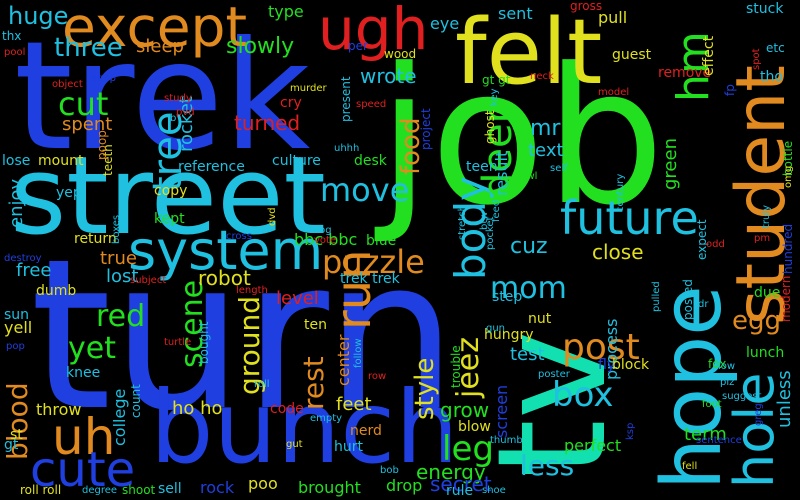  Describe the element at coordinates (16, 161) in the screenshot. I see `cloud-word: lose` at that location.